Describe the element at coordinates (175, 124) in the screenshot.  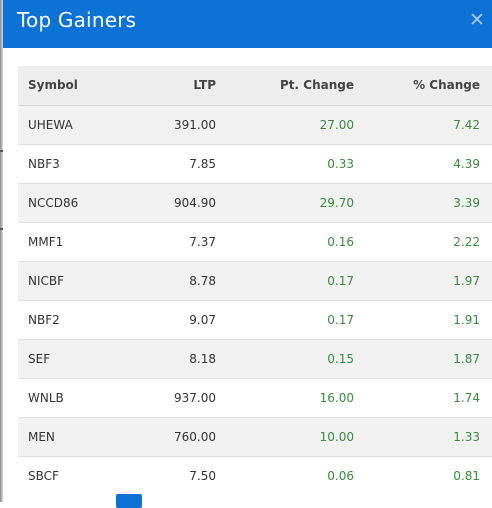
I see `cell-ltp: 391.00` at that location.